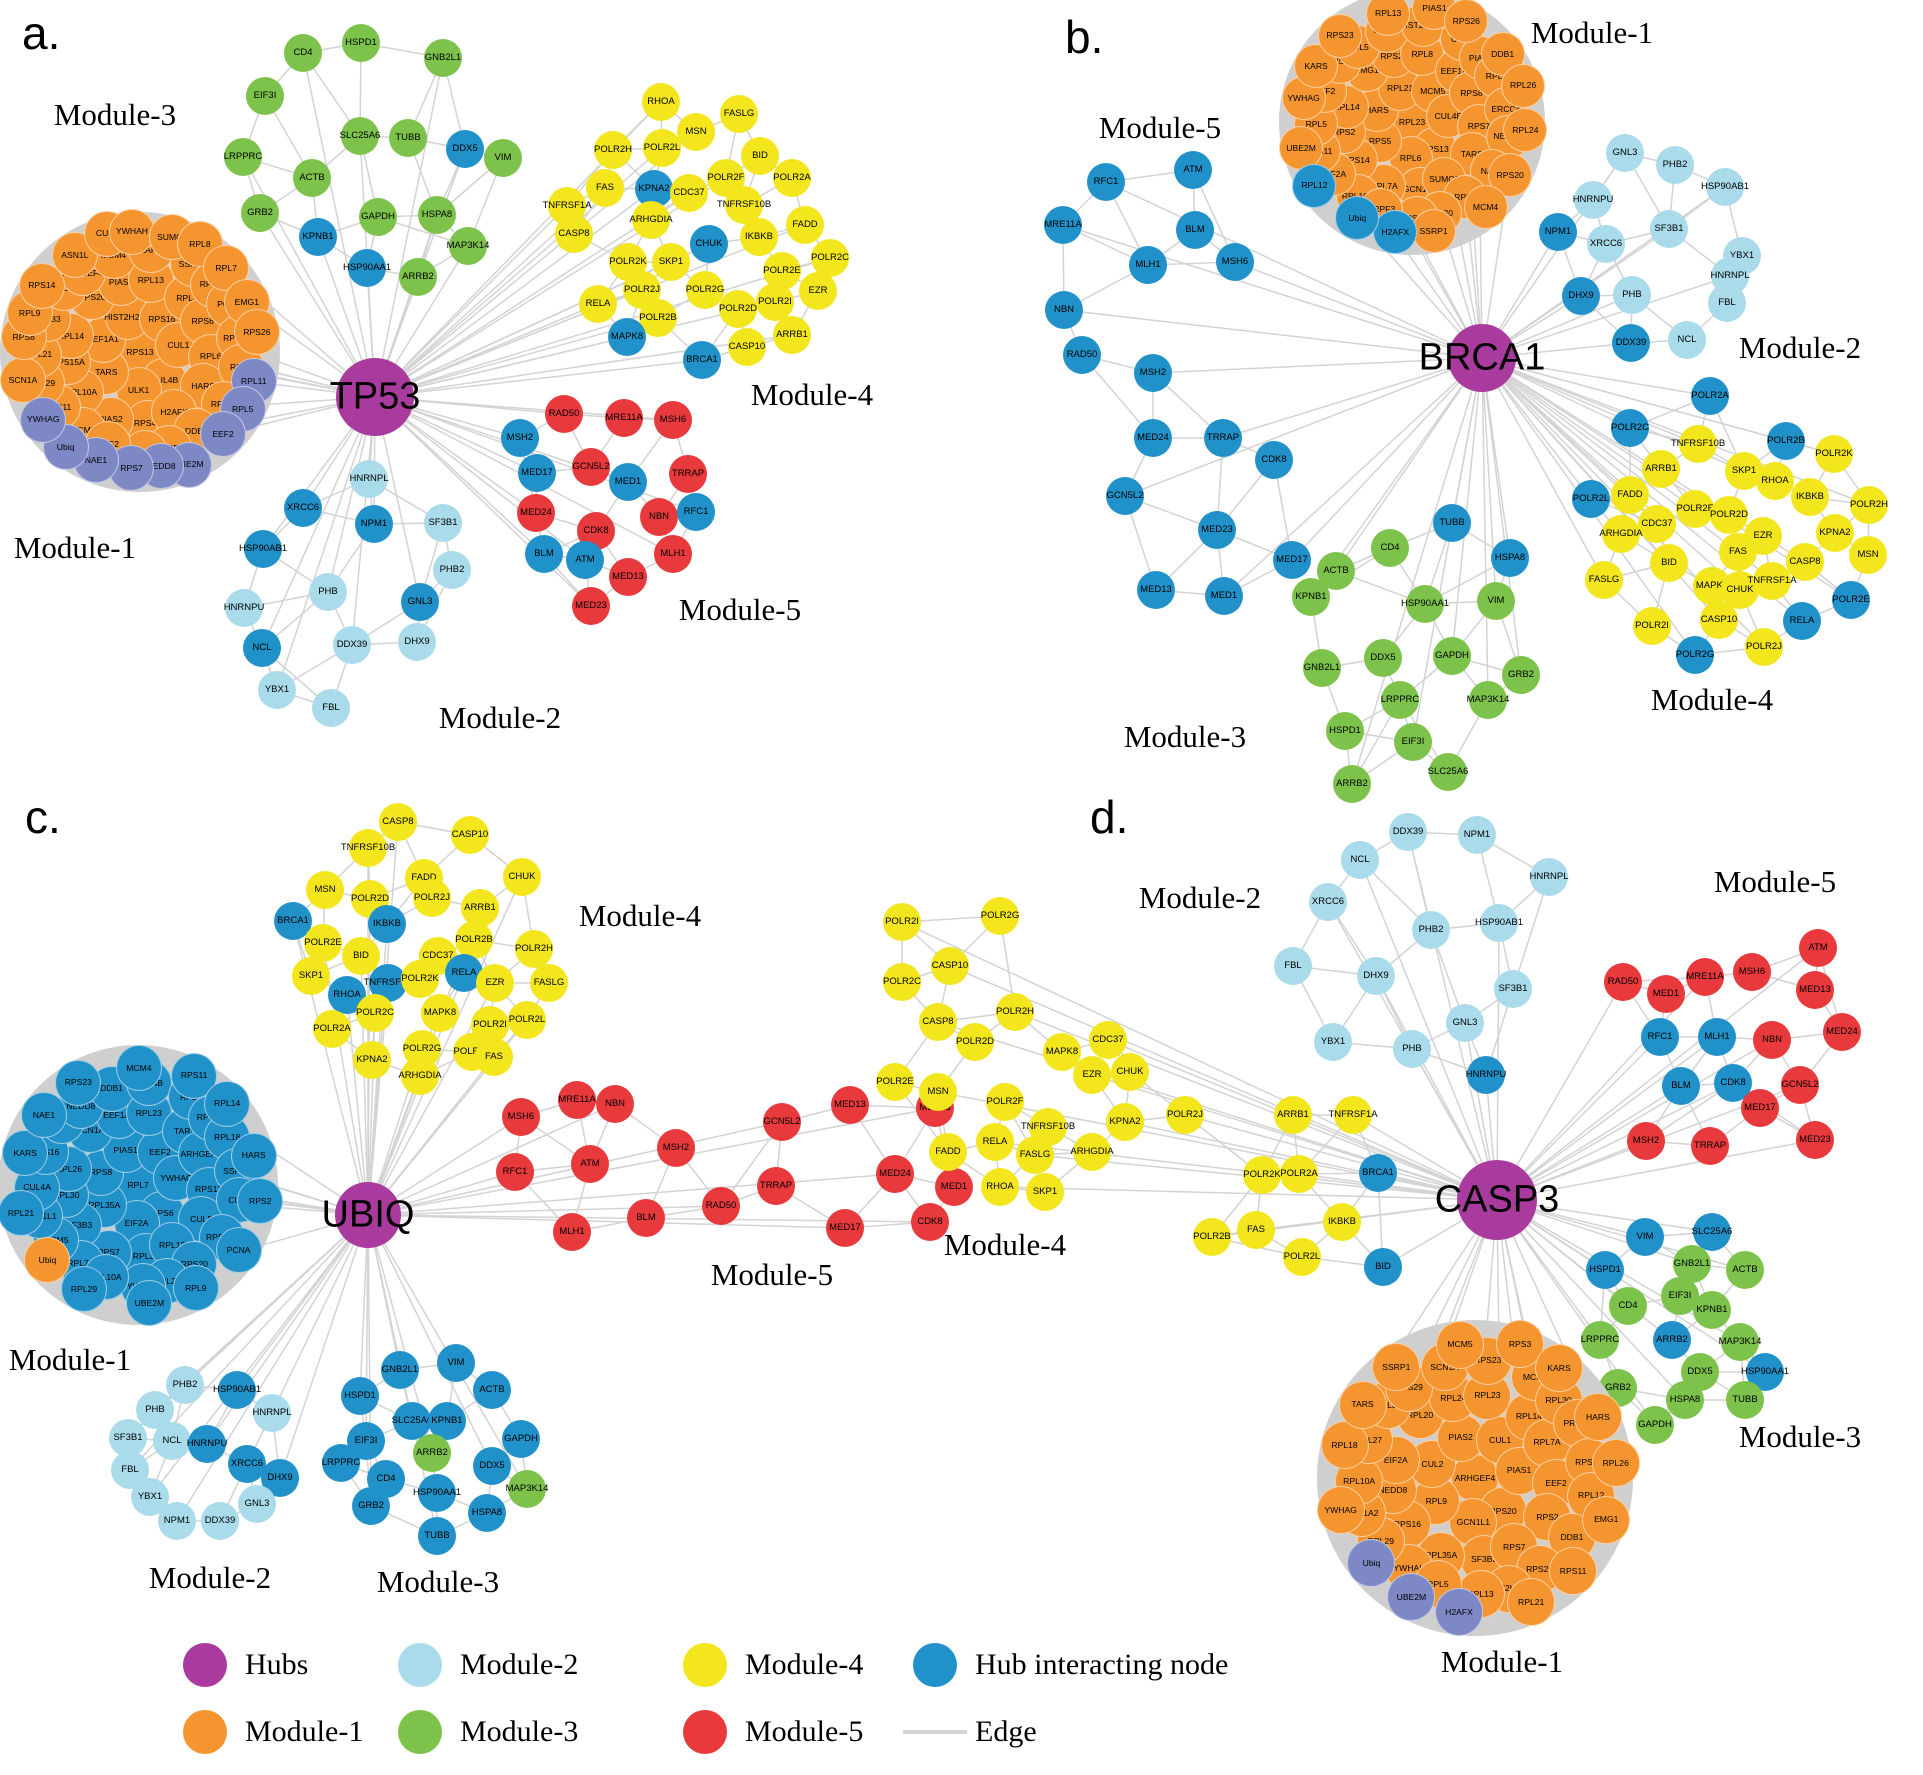 This screenshot has width=1923, height=1775. What do you see at coordinates (323, 943) in the screenshot?
I see `node-polr2e: POLR2E` at bounding box center [323, 943].